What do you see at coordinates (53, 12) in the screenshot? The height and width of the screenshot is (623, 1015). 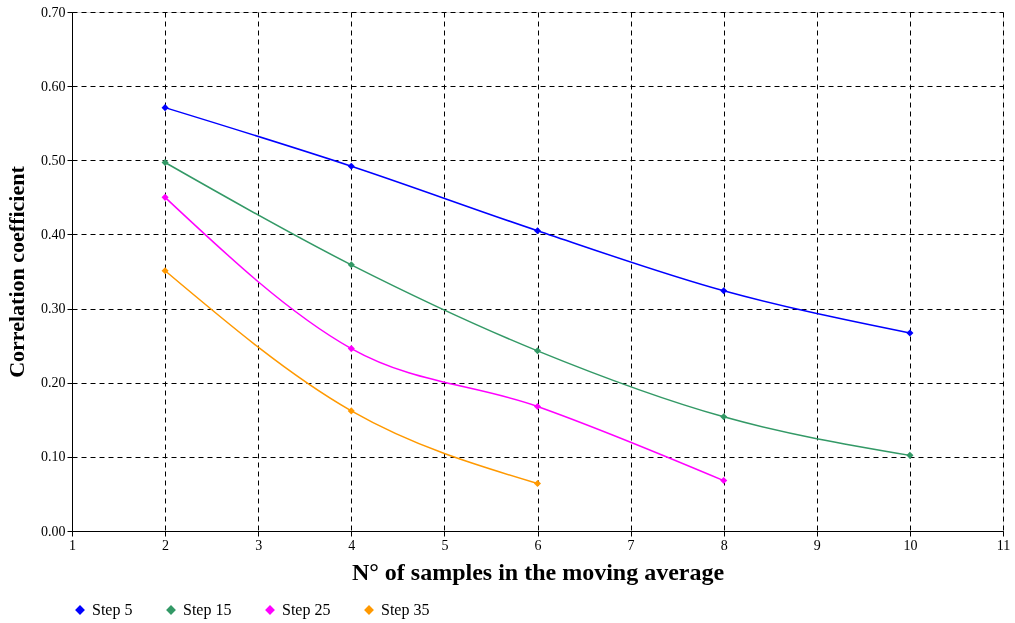 I see `y-tick-label: 0.70` at bounding box center [53, 12].